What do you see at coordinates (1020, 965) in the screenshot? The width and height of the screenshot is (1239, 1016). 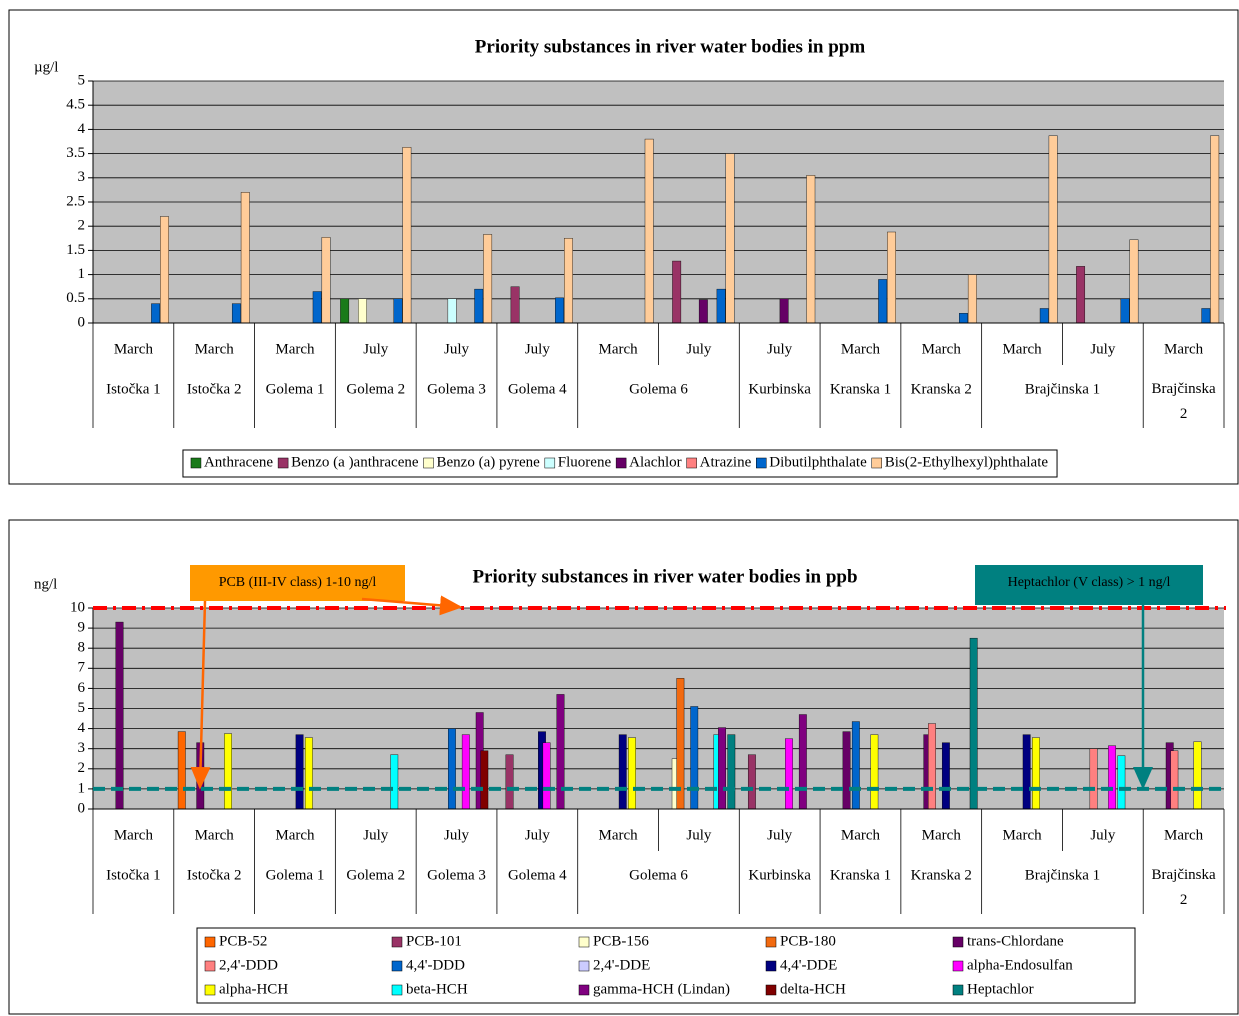 I see `legend-label: alpha-Endosulfan` at bounding box center [1020, 965].